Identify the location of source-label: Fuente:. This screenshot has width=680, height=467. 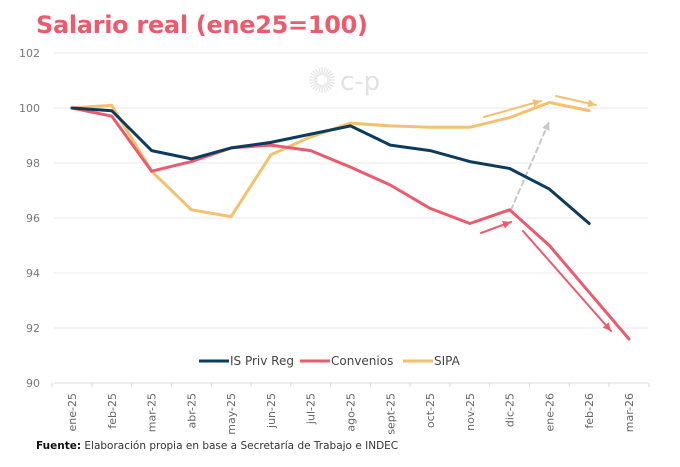
(59, 446).